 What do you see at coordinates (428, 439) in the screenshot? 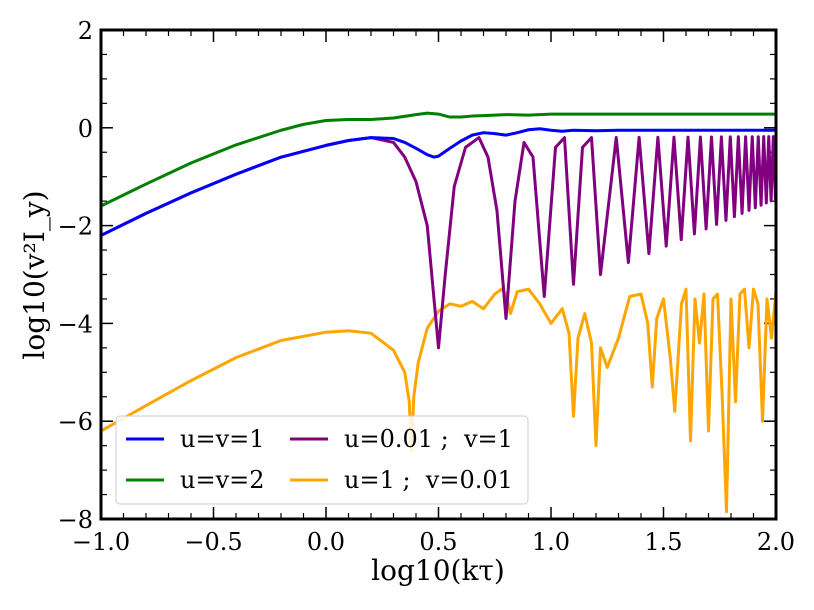
I see `legend-label-u0-01-v1: u=0.01 ; v=1` at bounding box center [428, 439].